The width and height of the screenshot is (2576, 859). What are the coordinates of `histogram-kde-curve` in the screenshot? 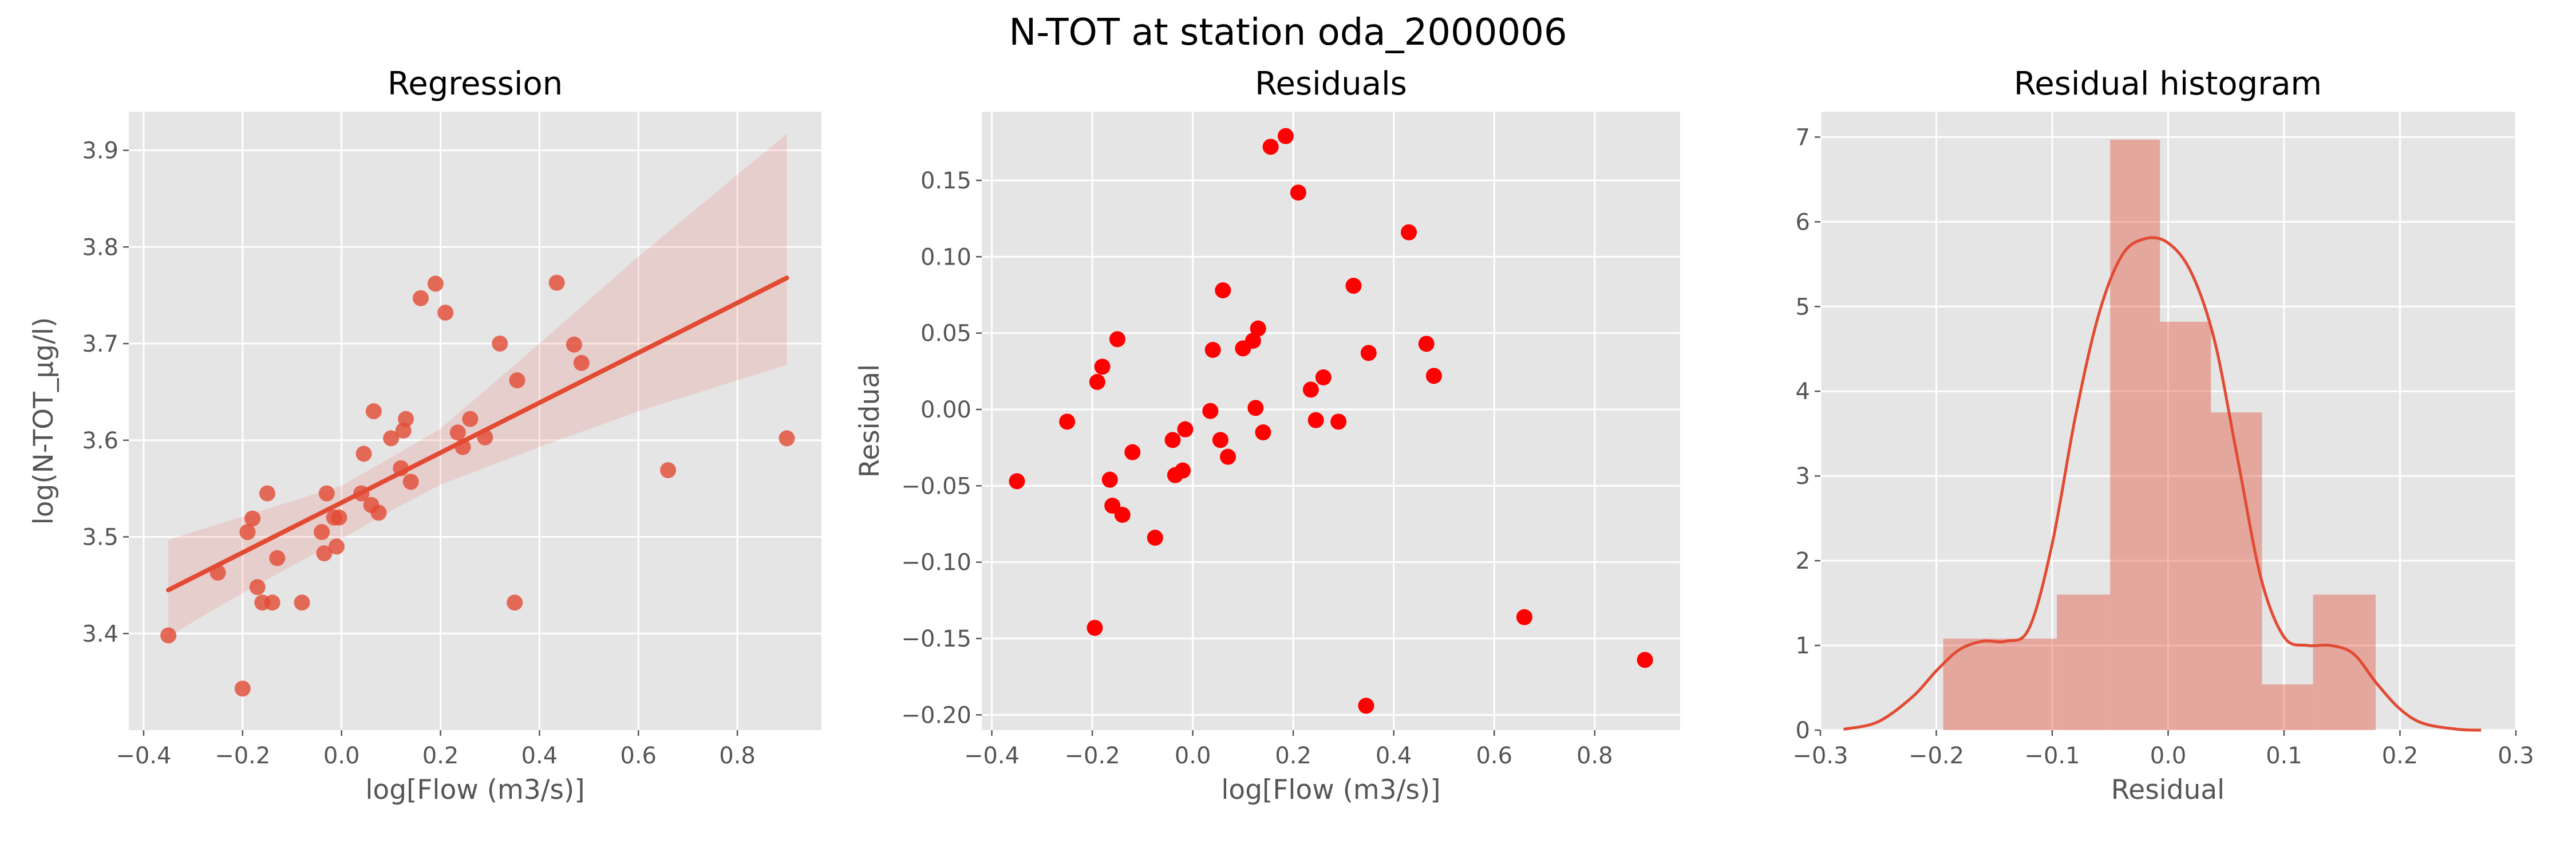 It's located at (2162, 484).